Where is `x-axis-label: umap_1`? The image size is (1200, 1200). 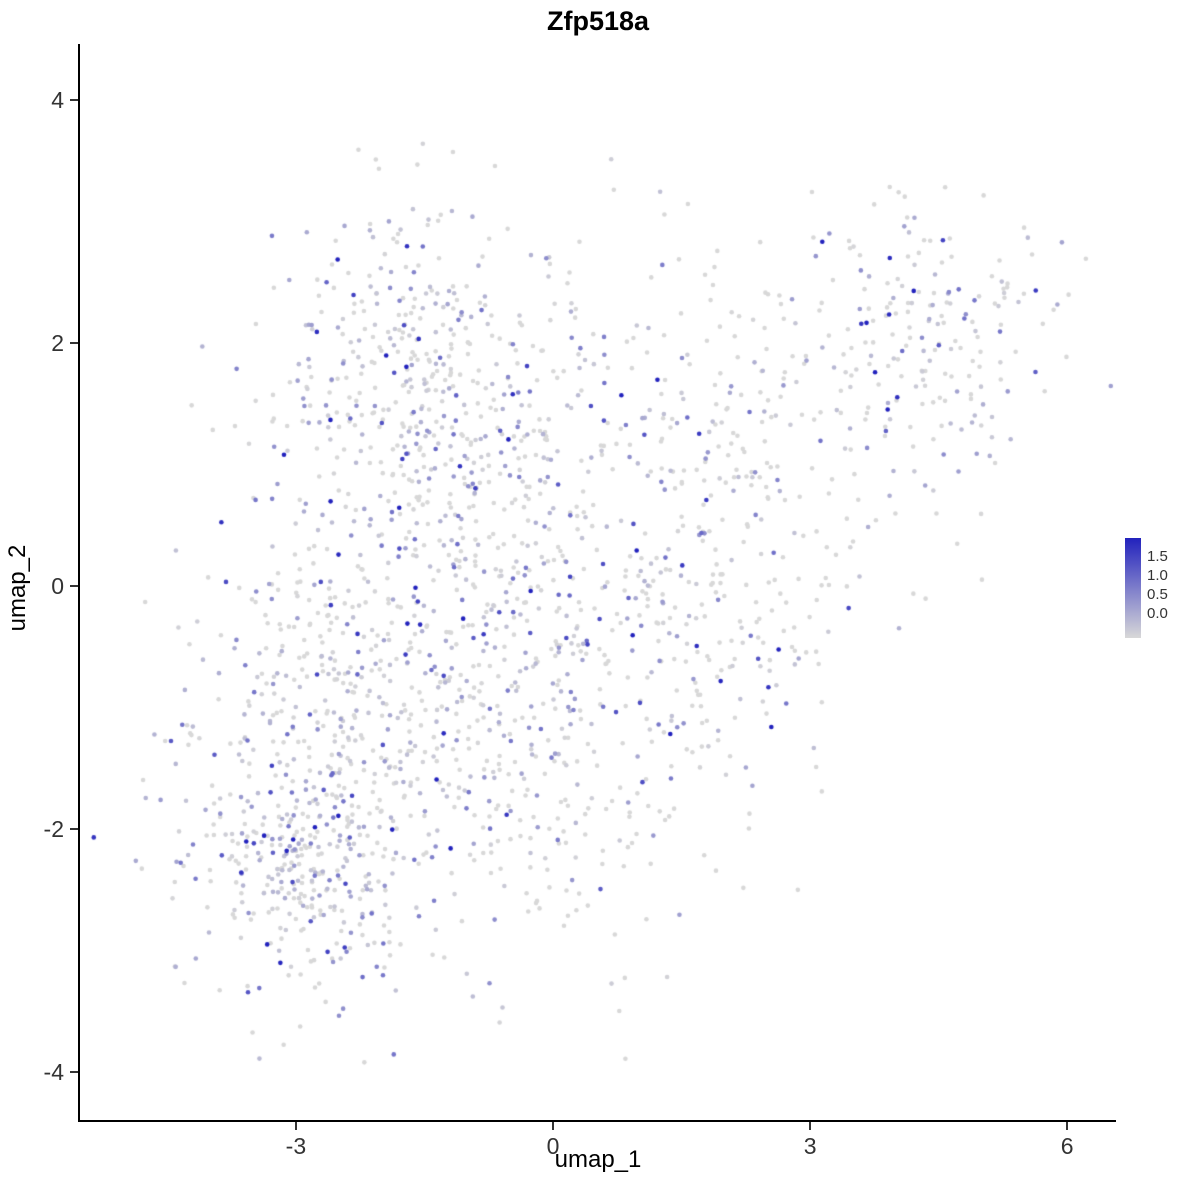 x-axis-label: umap_1 is located at coordinates (598, 1159).